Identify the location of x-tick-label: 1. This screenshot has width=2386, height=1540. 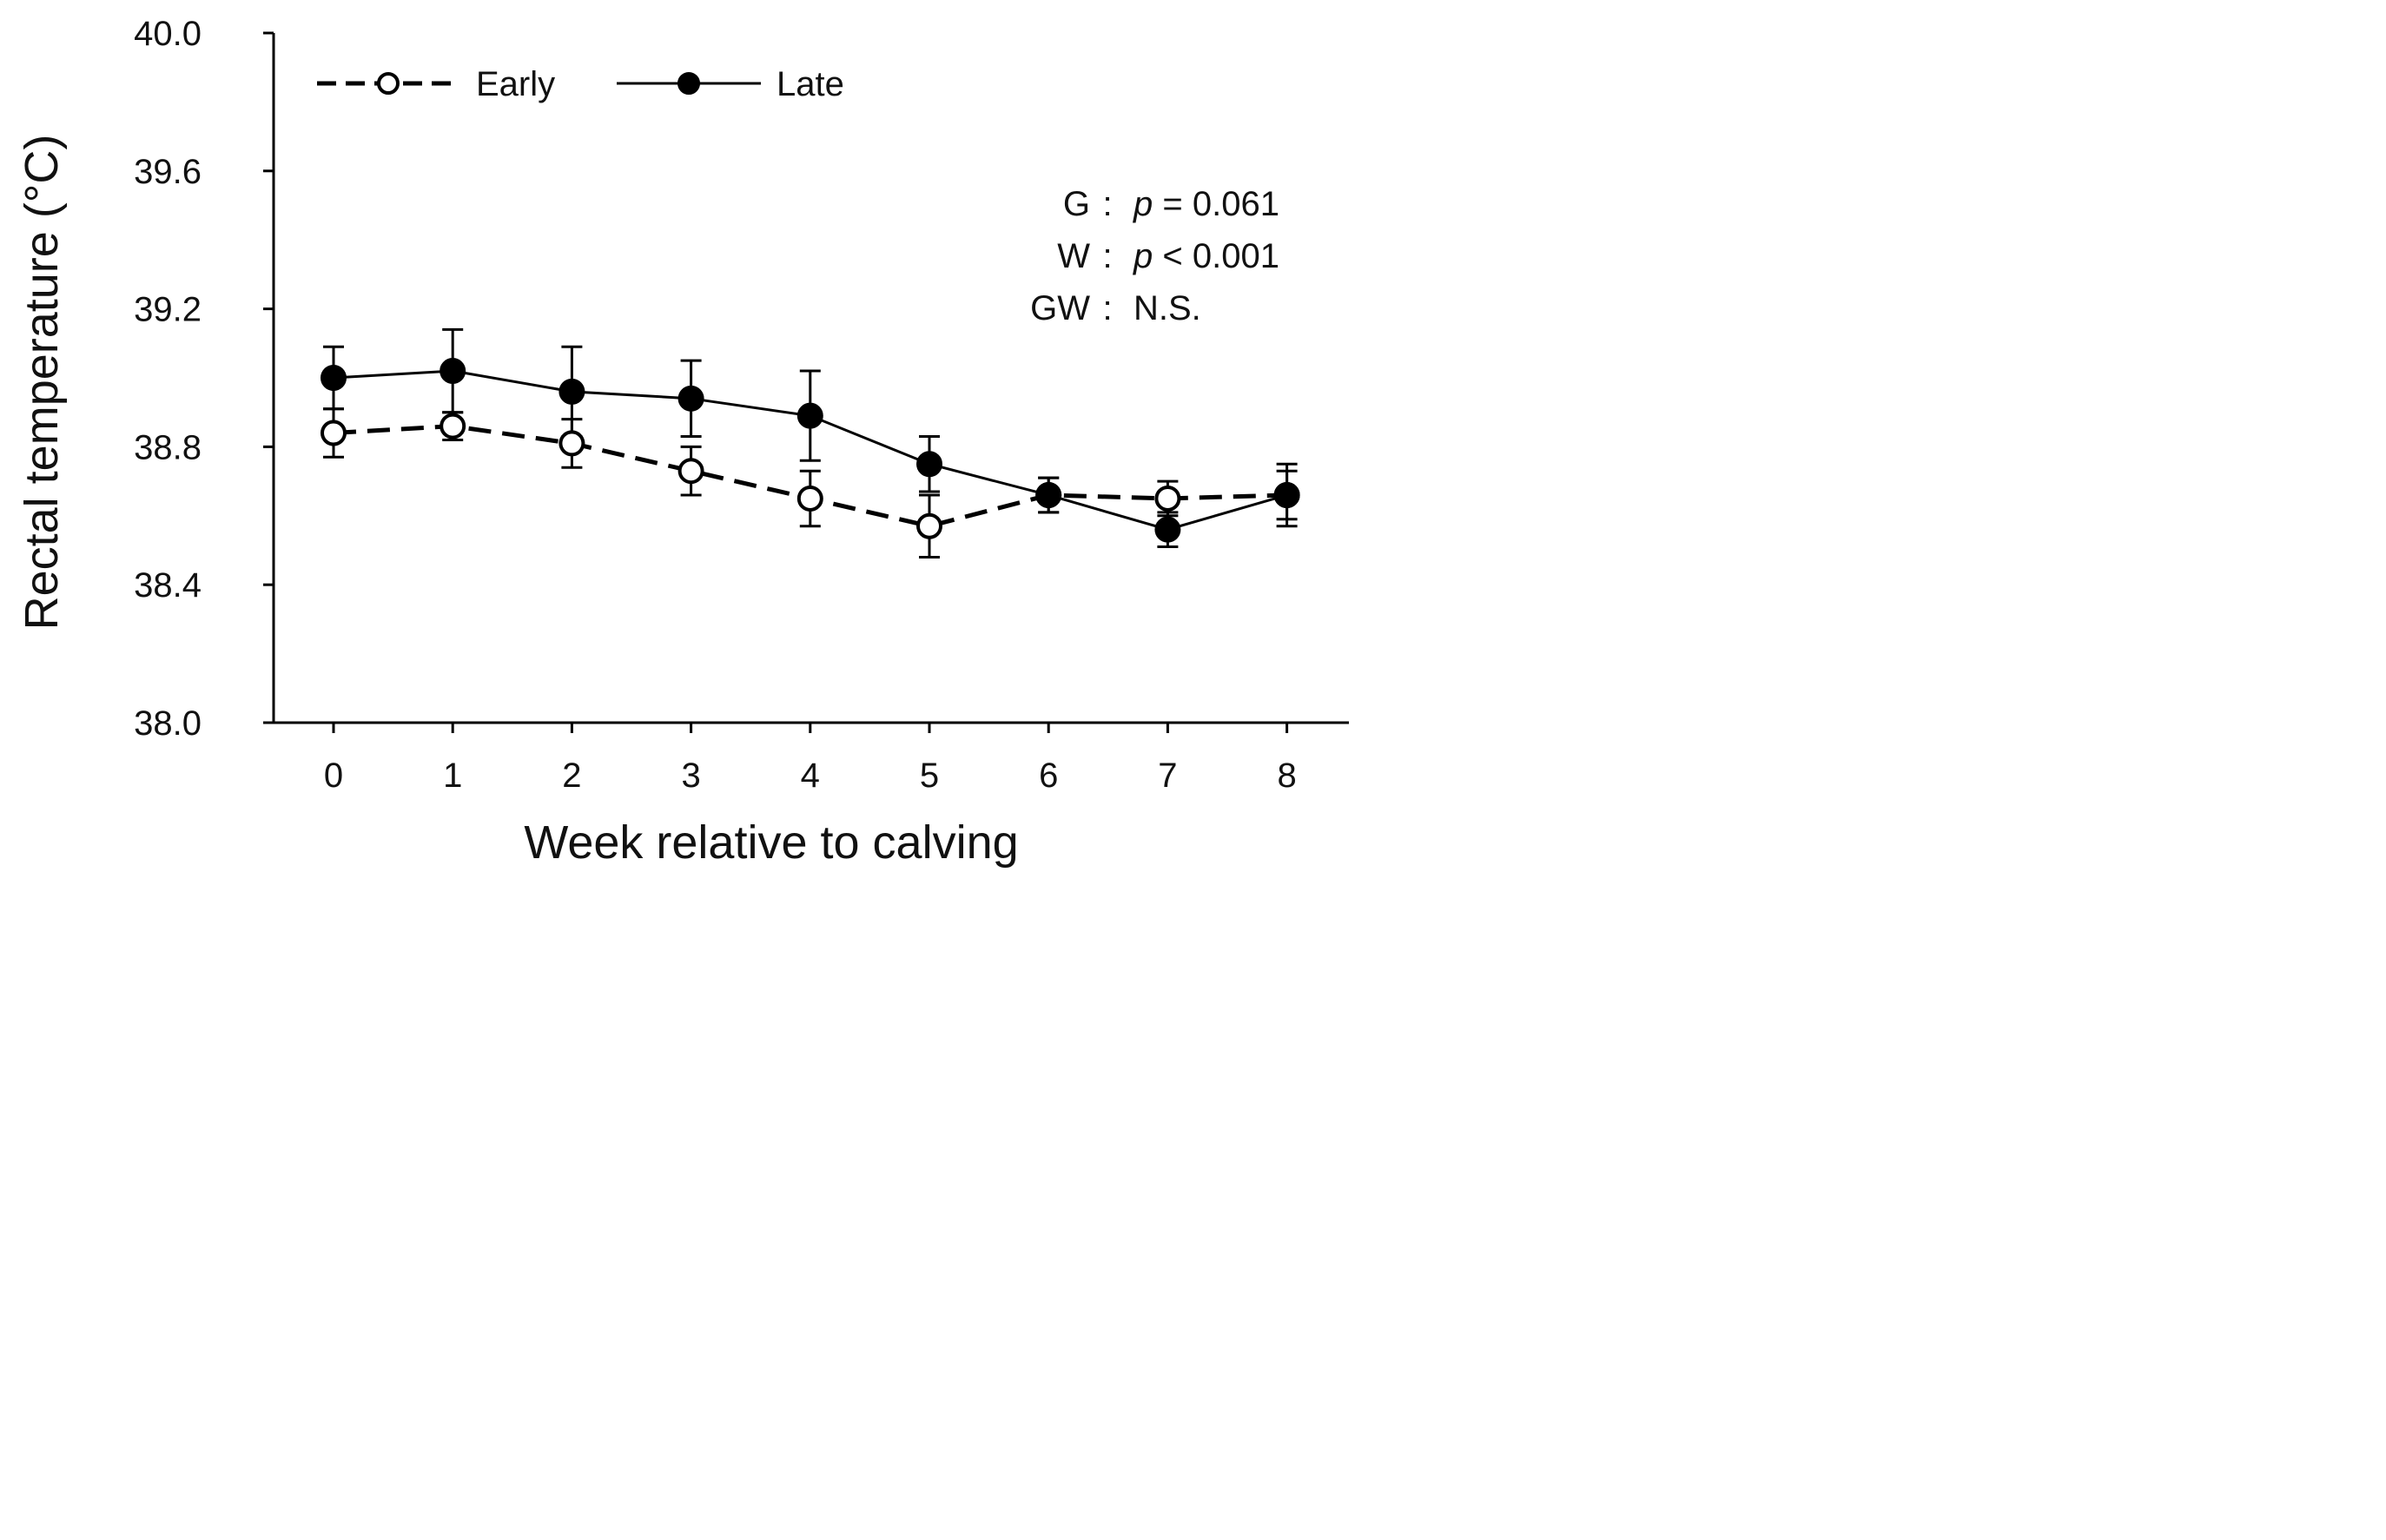
(452, 776).